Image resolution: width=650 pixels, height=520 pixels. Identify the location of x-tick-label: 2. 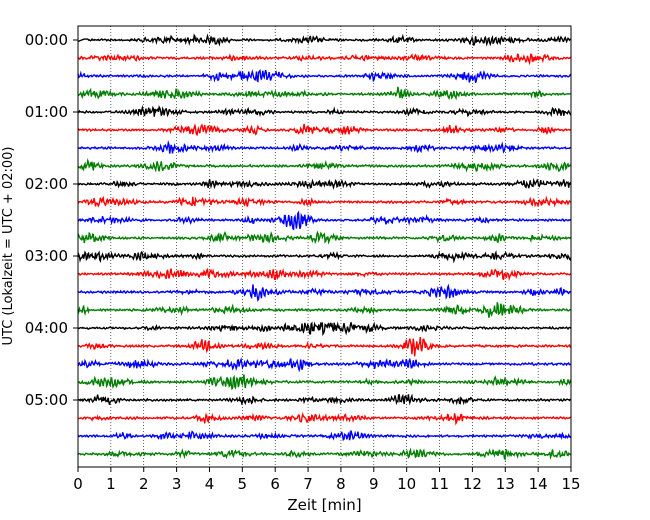
(144, 484).